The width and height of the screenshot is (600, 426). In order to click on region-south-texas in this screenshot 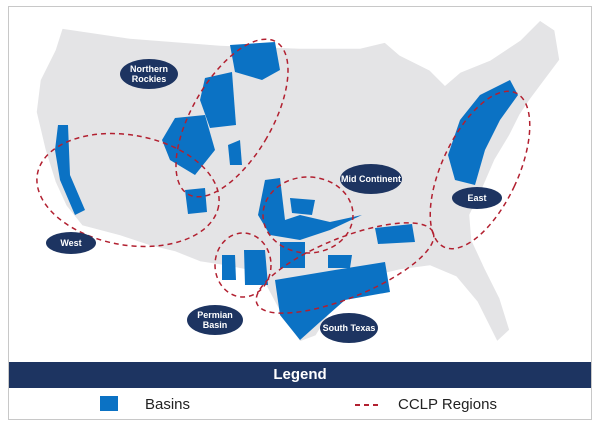, I will do `click(345, 268)`.